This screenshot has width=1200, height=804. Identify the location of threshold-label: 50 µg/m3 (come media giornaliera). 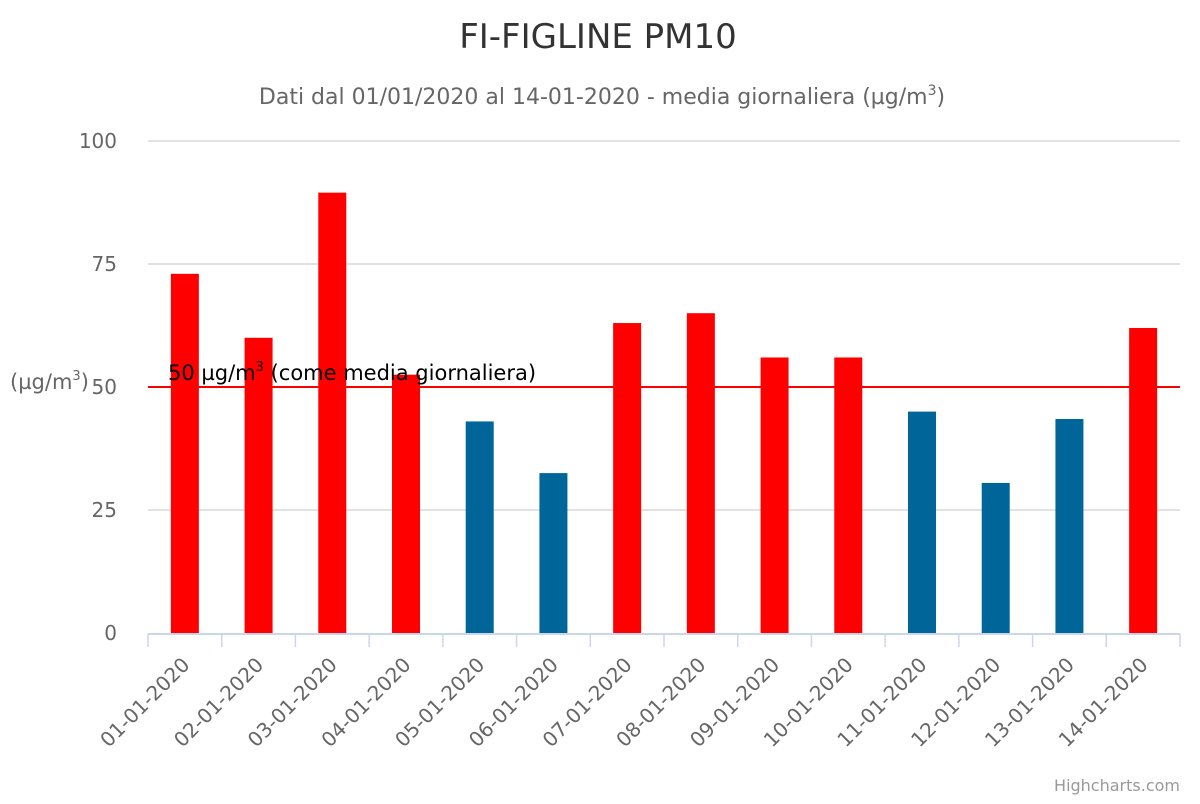
(352, 372).